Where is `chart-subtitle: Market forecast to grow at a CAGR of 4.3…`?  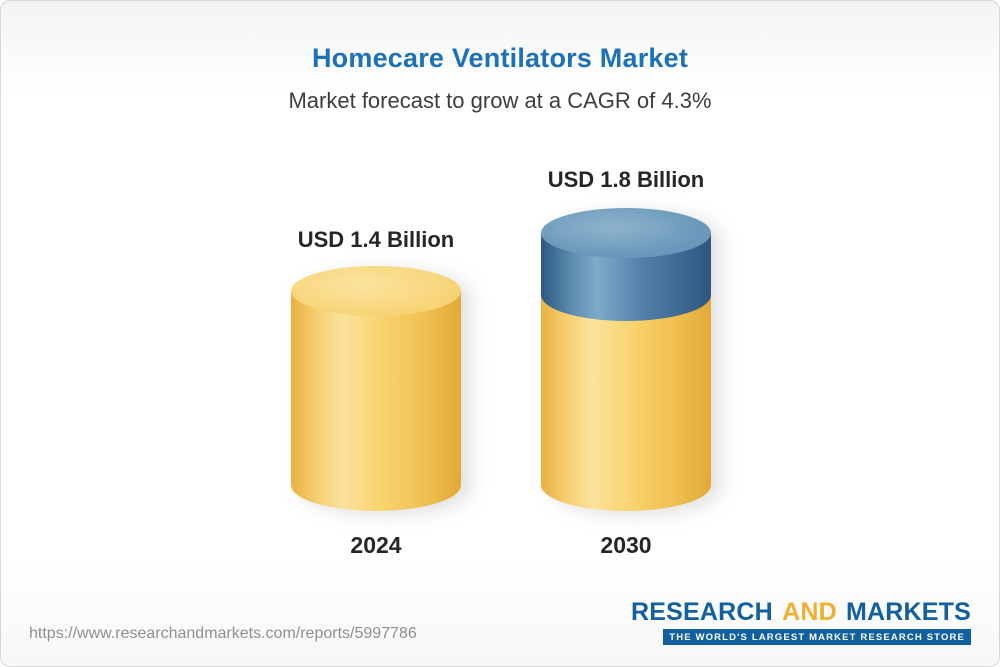 chart-subtitle: Market forecast to grow at a CAGR of 4.3… is located at coordinates (500, 100).